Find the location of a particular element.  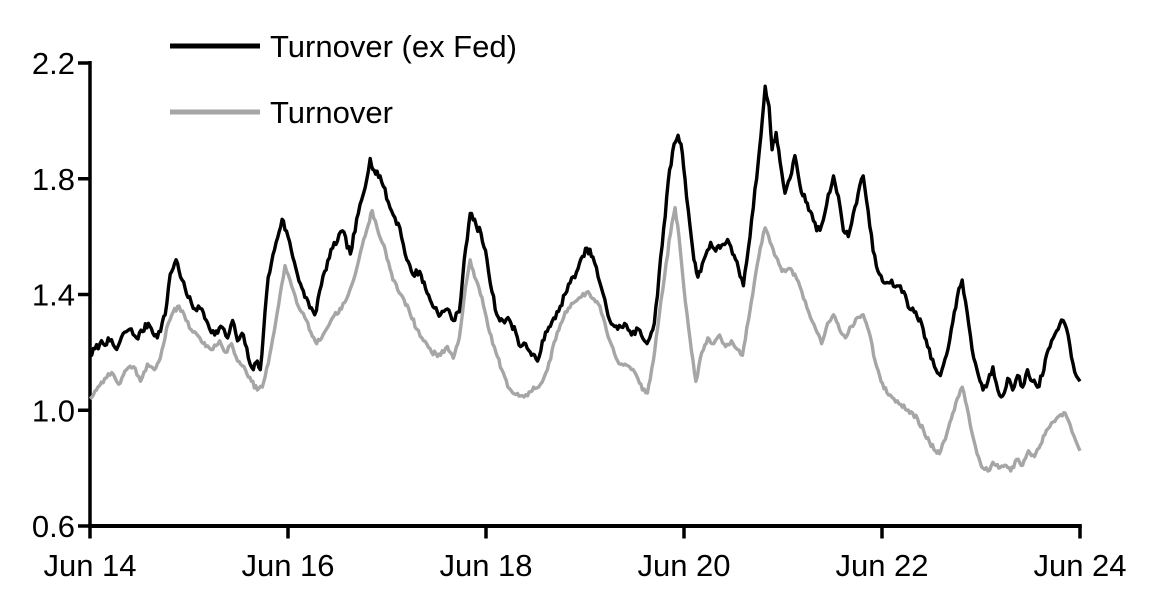

legend-label-turnover: Turnover is located at coordinates (331, 112).